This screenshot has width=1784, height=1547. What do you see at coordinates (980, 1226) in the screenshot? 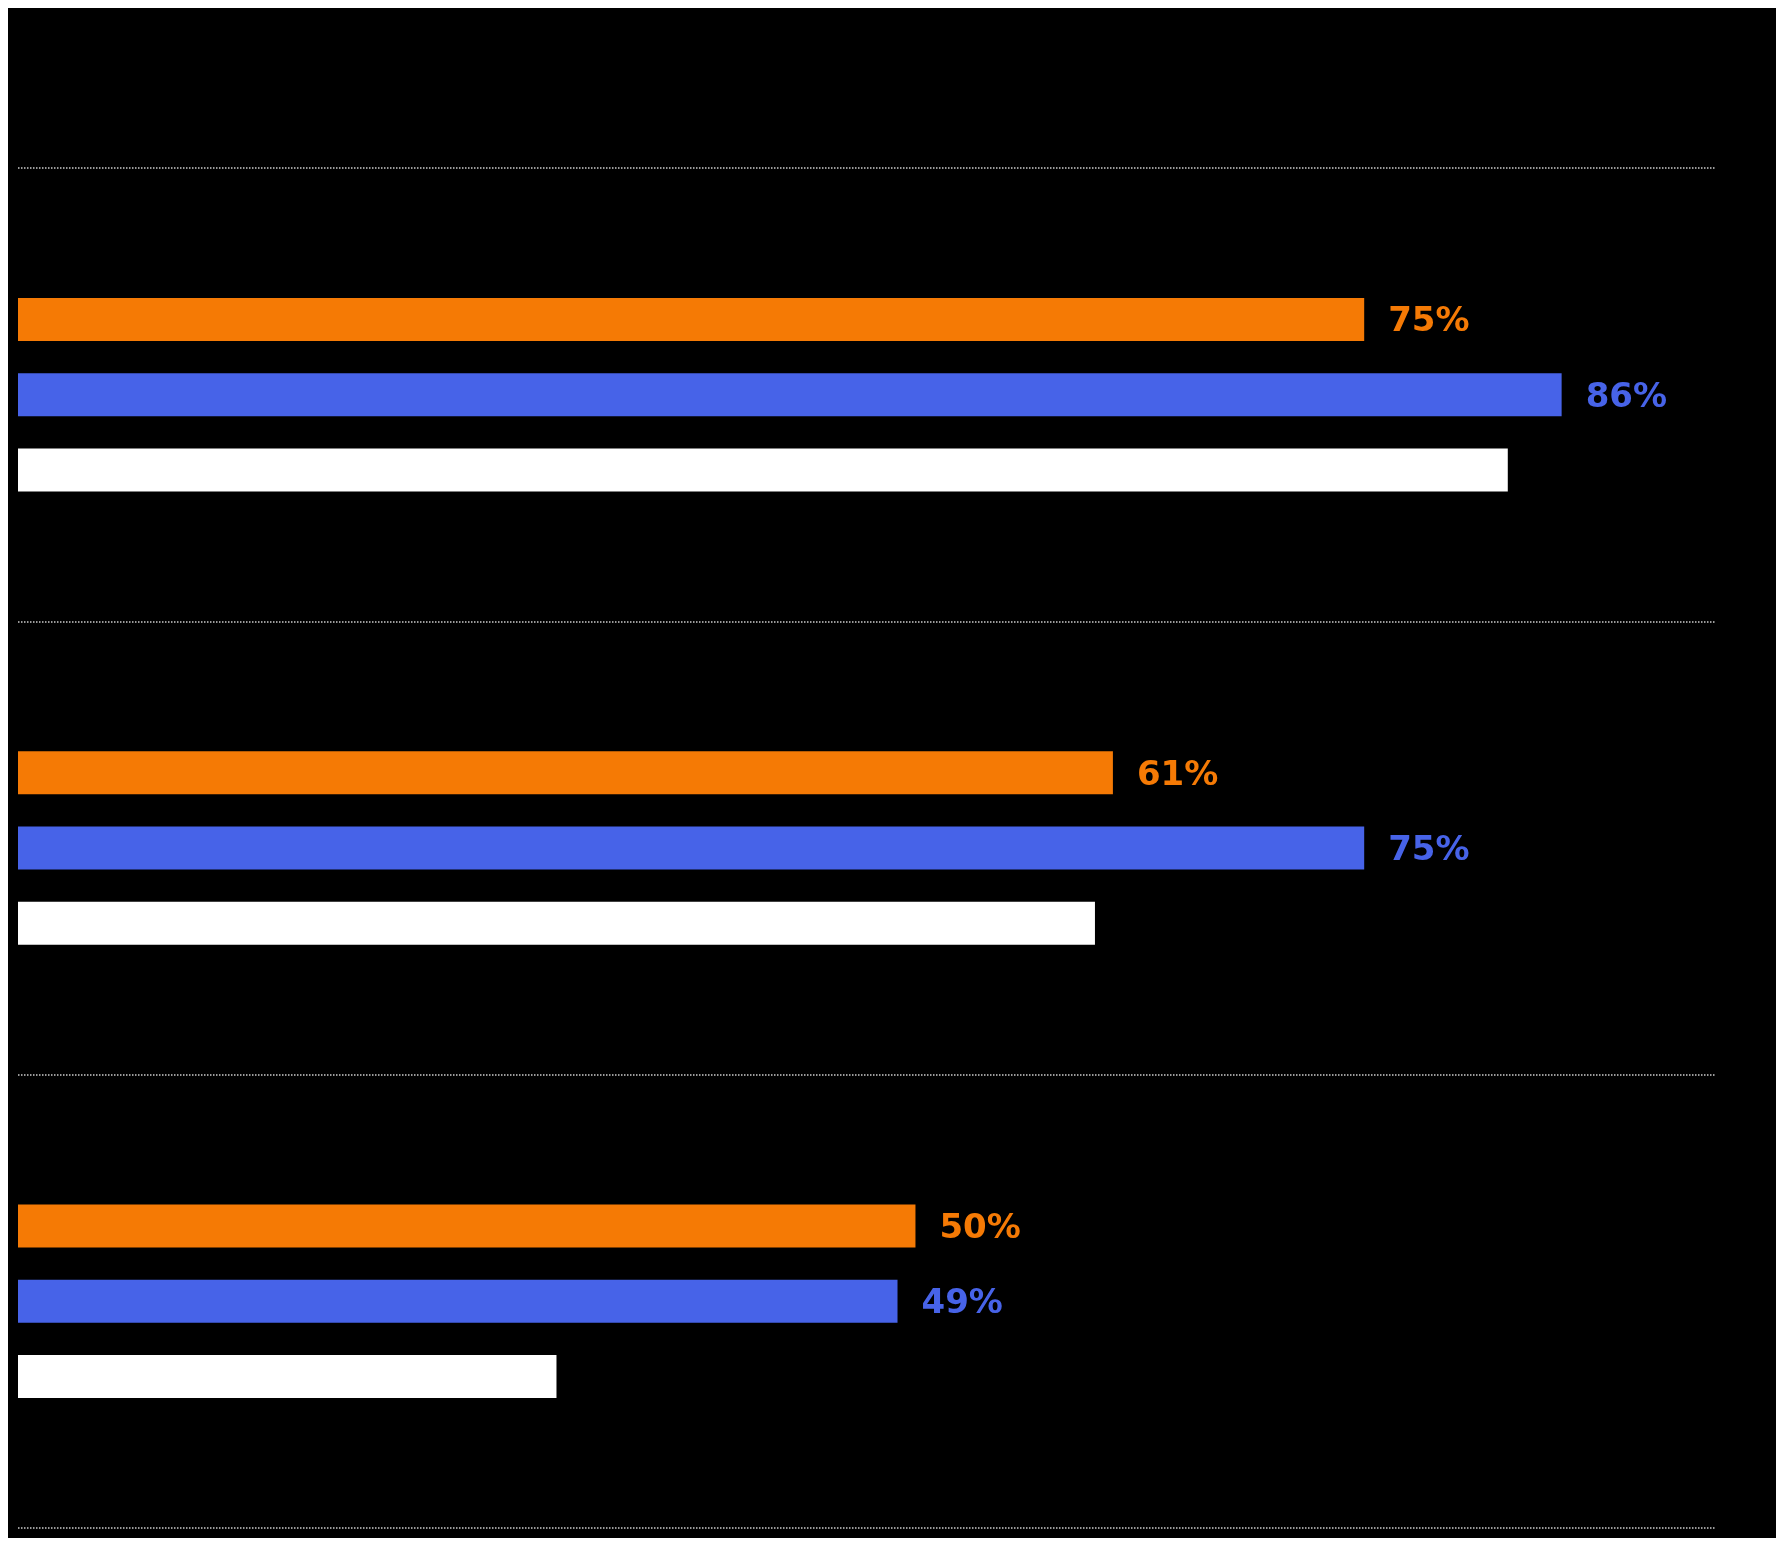
I see `data-label: 50%` at bounding box center [980, 1226].